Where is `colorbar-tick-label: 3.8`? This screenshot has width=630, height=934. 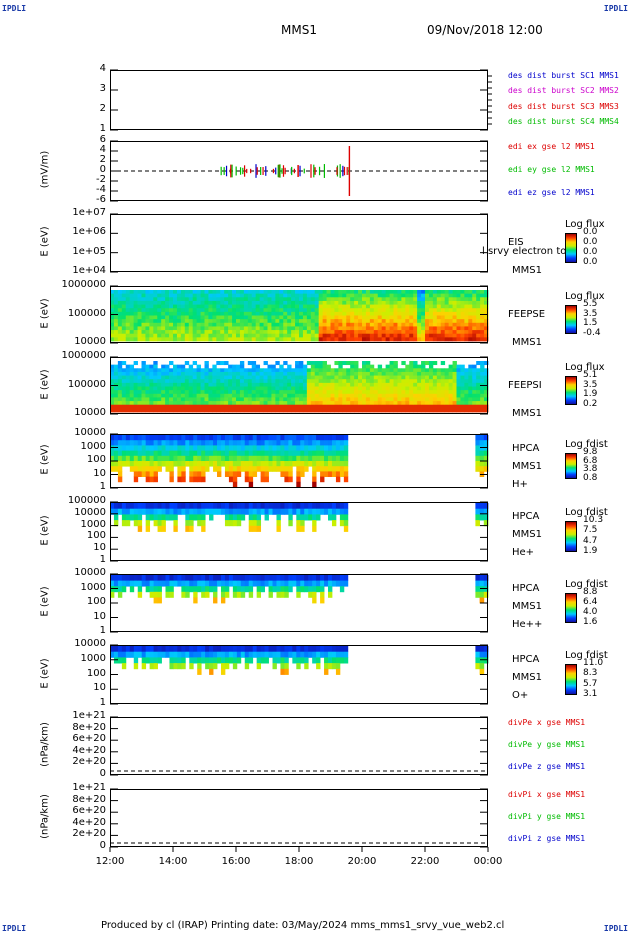 colorbar-tick-label: 3.8 is located at coordinates (590, 469).